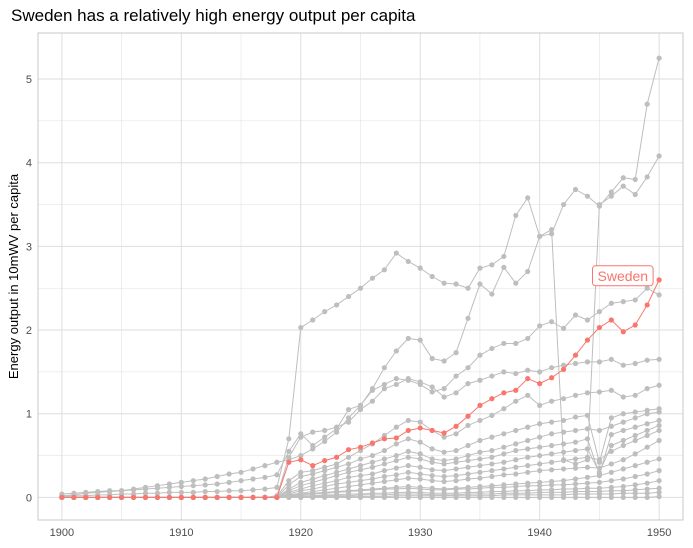  What do you see at coordinates (62, 533) in the screenshot?
I see `x-tick-label: 1900` at bounding box center [62, 533].